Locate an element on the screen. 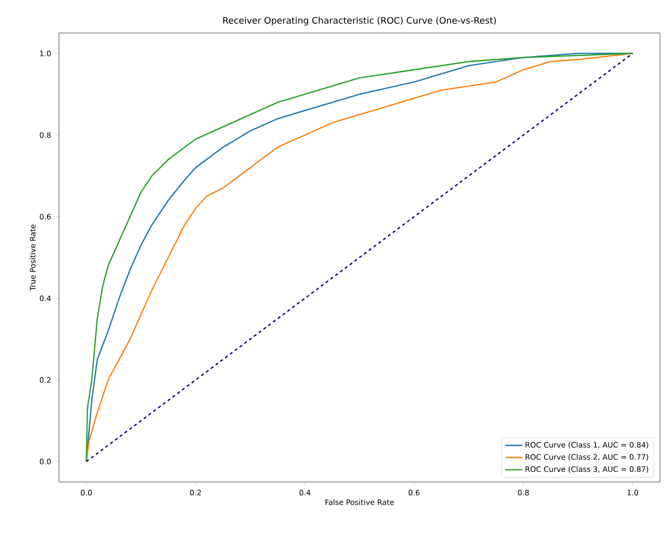 Image resolution: width=668 pixels, height=544 pixels. chart-title: Receiver Operating Characteristic (ROC) Curve (One-vs-Rest) is located at coordinates (359, 21).